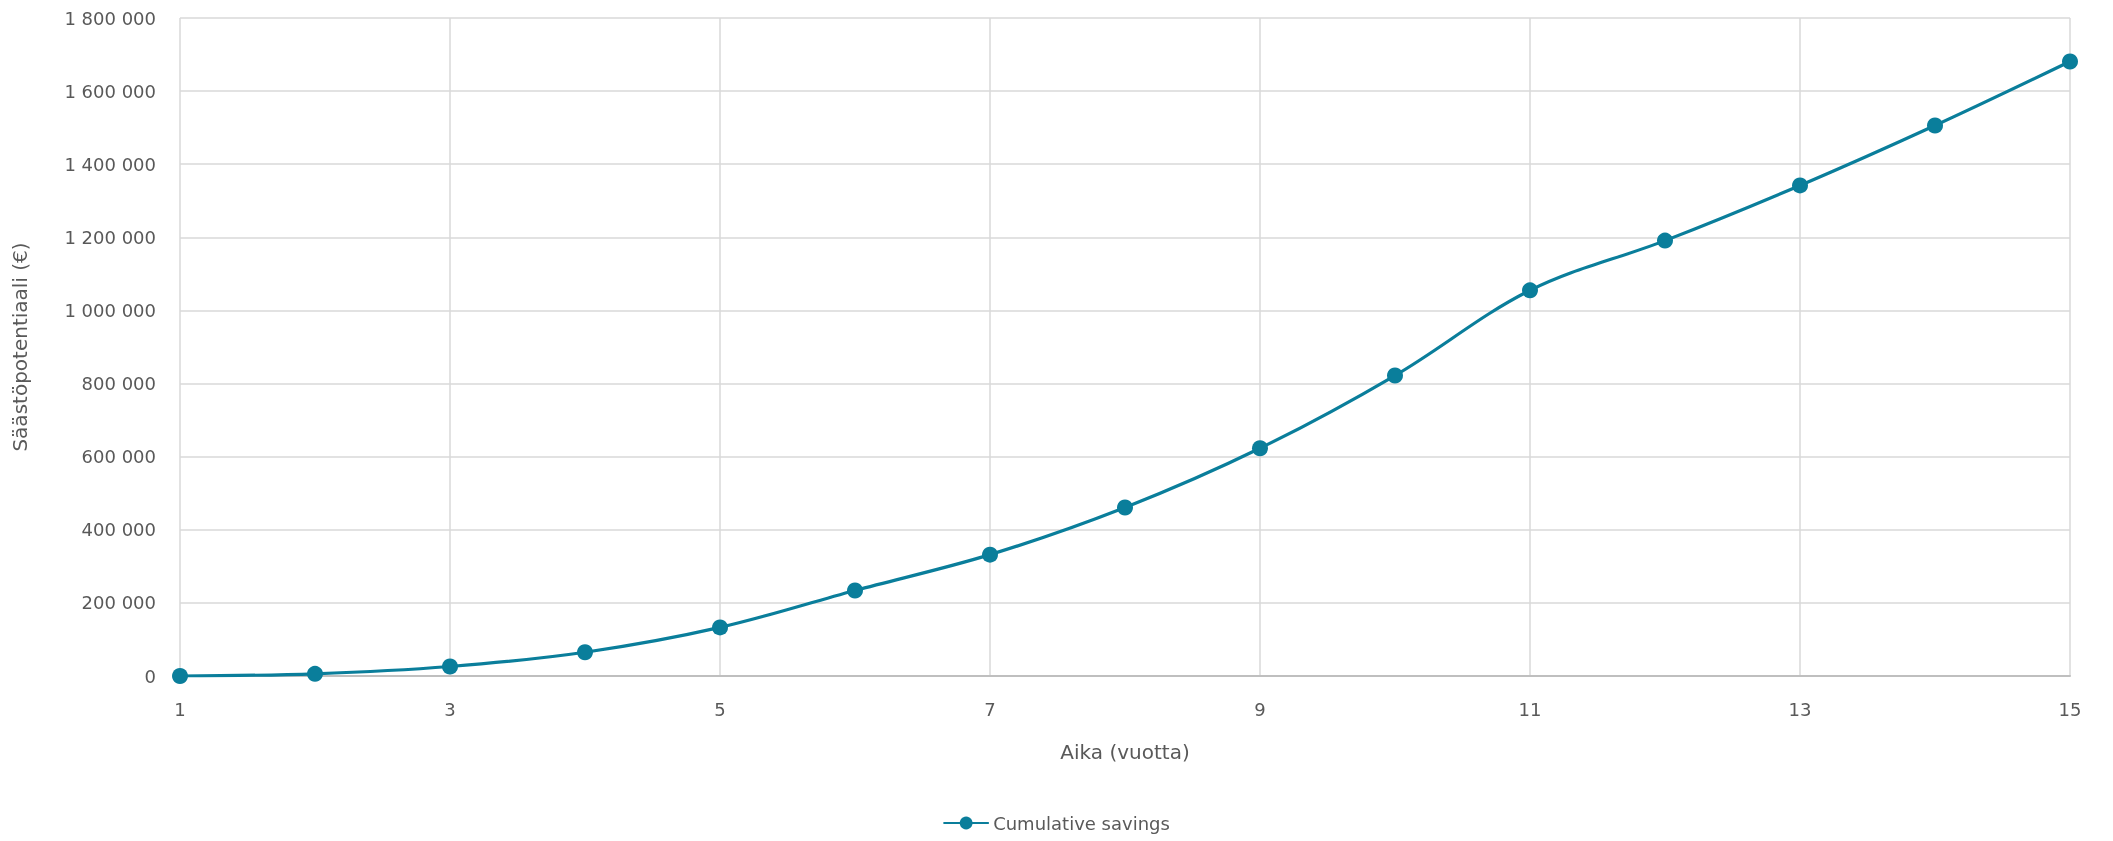 This screenshot has width=2113, height=841. I want to click on y-tick-label: 1 000 000, so click(110, 310).